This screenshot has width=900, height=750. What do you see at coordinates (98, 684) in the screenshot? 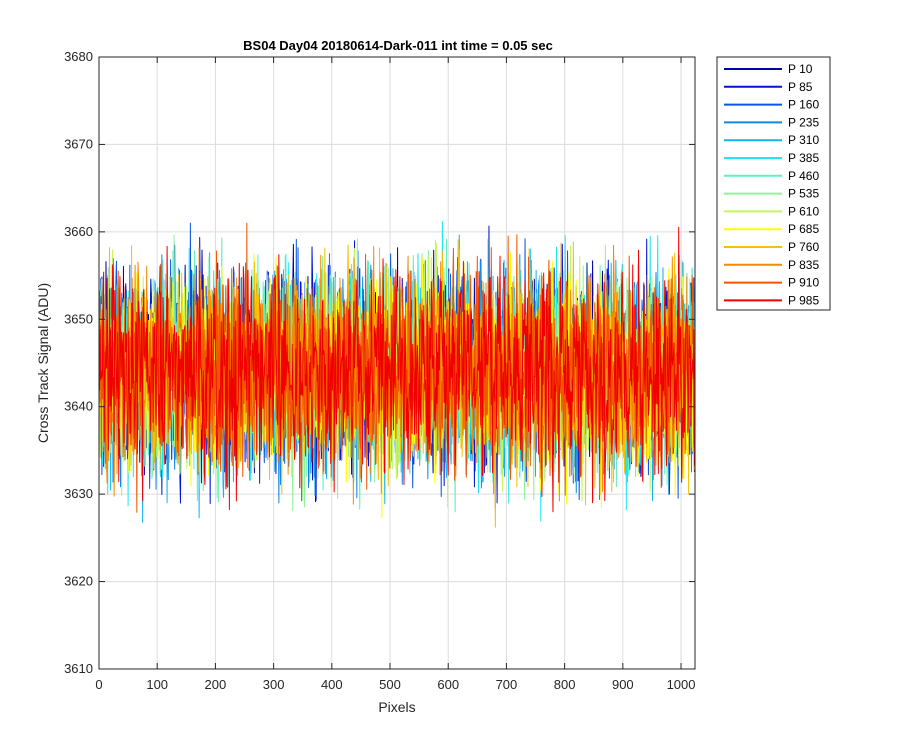
I see `x-tick-label: 0` at bounding box center [98, 684].